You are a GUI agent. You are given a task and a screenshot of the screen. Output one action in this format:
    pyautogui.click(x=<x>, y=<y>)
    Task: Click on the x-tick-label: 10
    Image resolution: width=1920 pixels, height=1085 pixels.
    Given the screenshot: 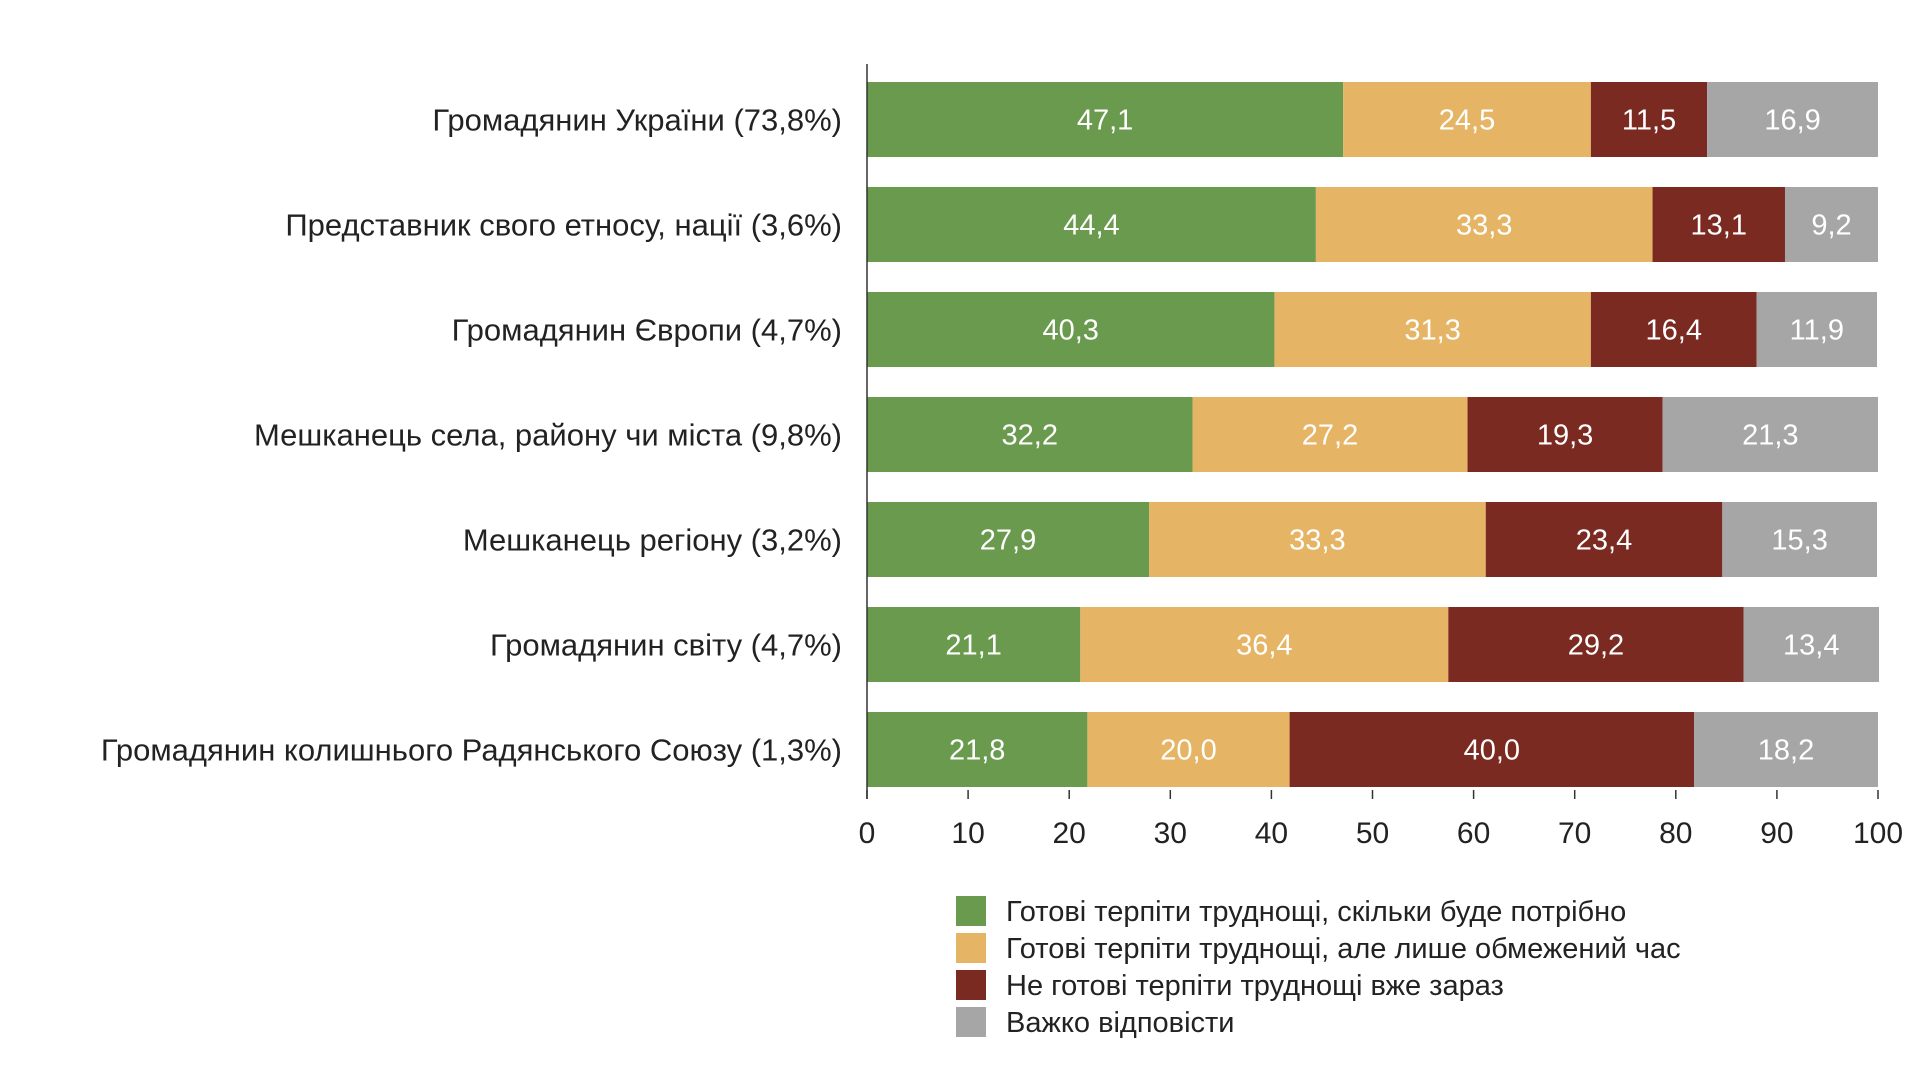 What is the action you would take?
    pyautogui.click(x=967, y=833)
    